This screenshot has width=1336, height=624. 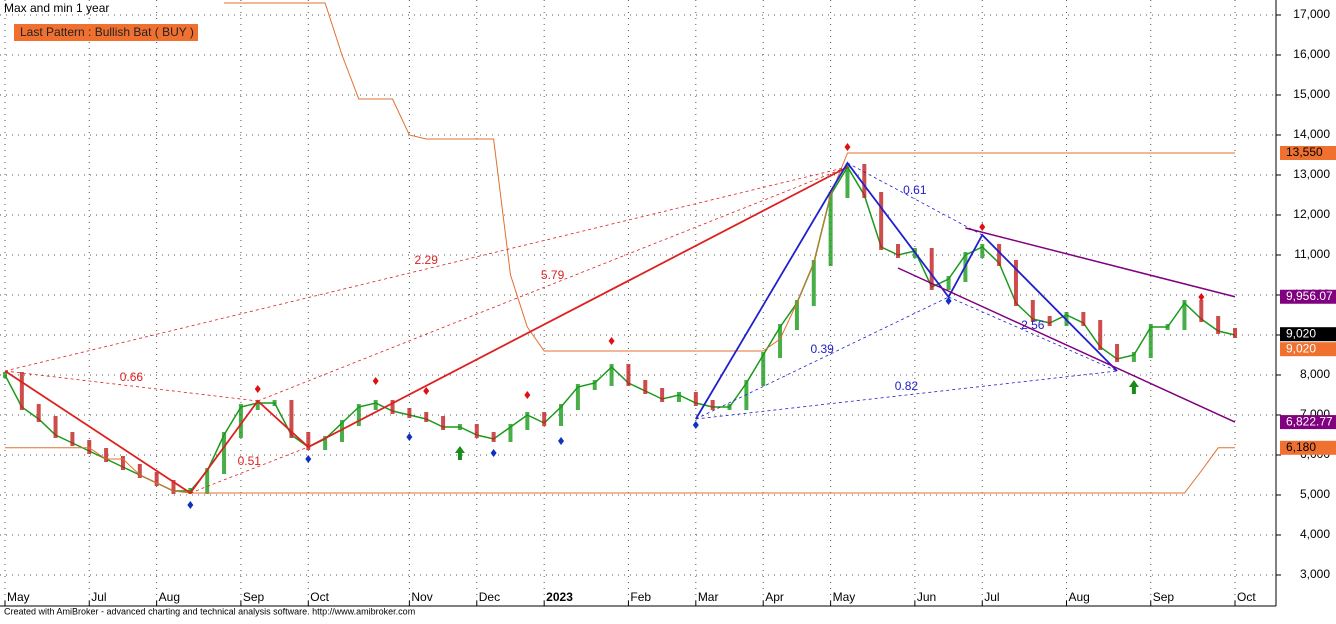 What do you see at coordinates (1033, 325) in the screenshot?
I see `pattern-ratio: 2.56` at bounding box center [1033, 325].